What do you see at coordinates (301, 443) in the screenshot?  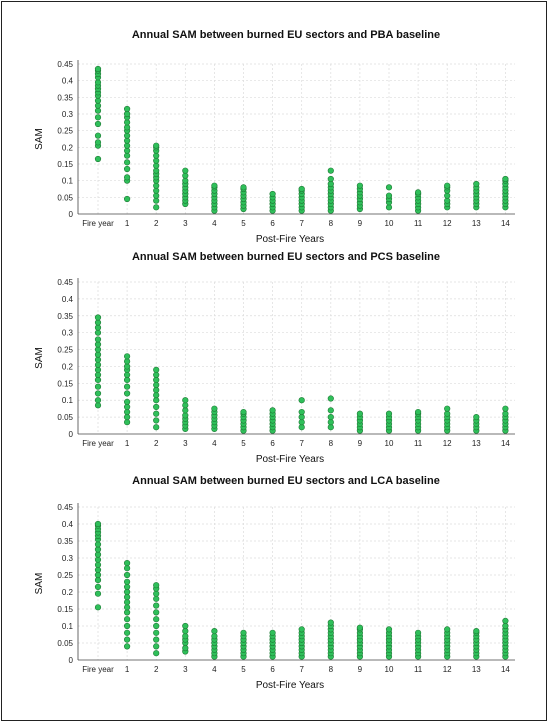 I see `x-tick-label: 7` at bounding box center [301, 443].